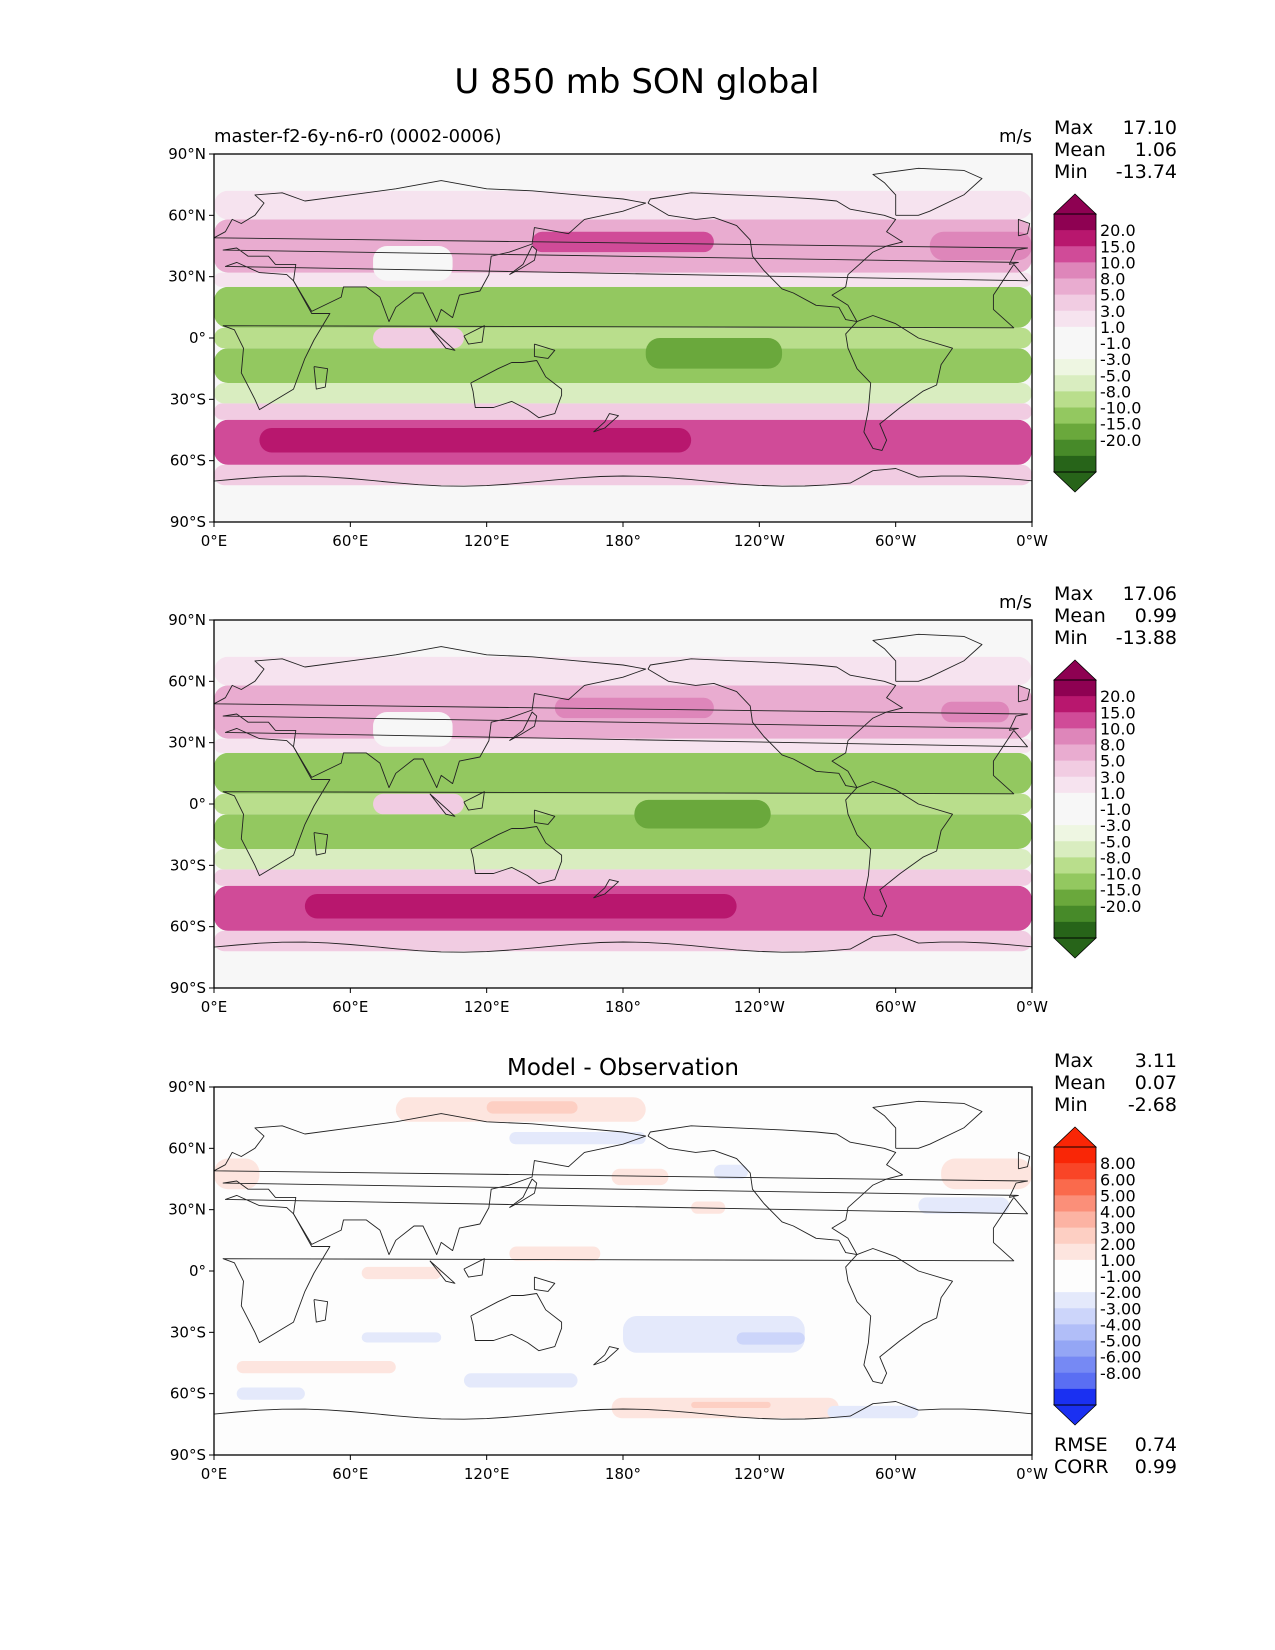  I want to click on x-tick-label: 120°W, so click(759, 1474).